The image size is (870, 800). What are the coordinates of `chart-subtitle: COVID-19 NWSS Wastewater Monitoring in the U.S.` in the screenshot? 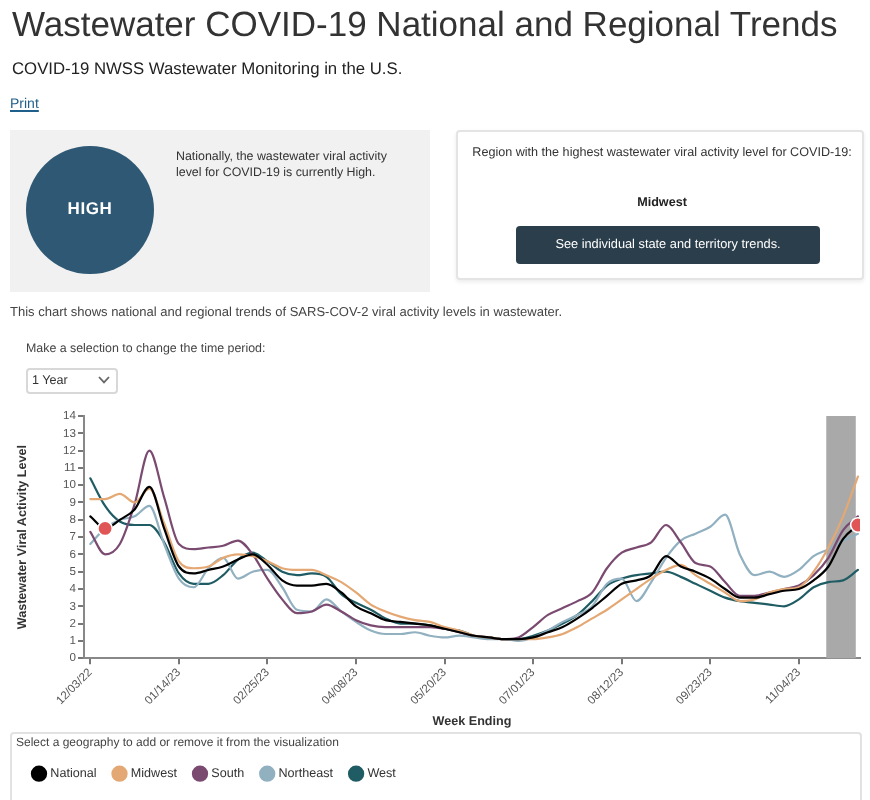 It's located at (207, 68).